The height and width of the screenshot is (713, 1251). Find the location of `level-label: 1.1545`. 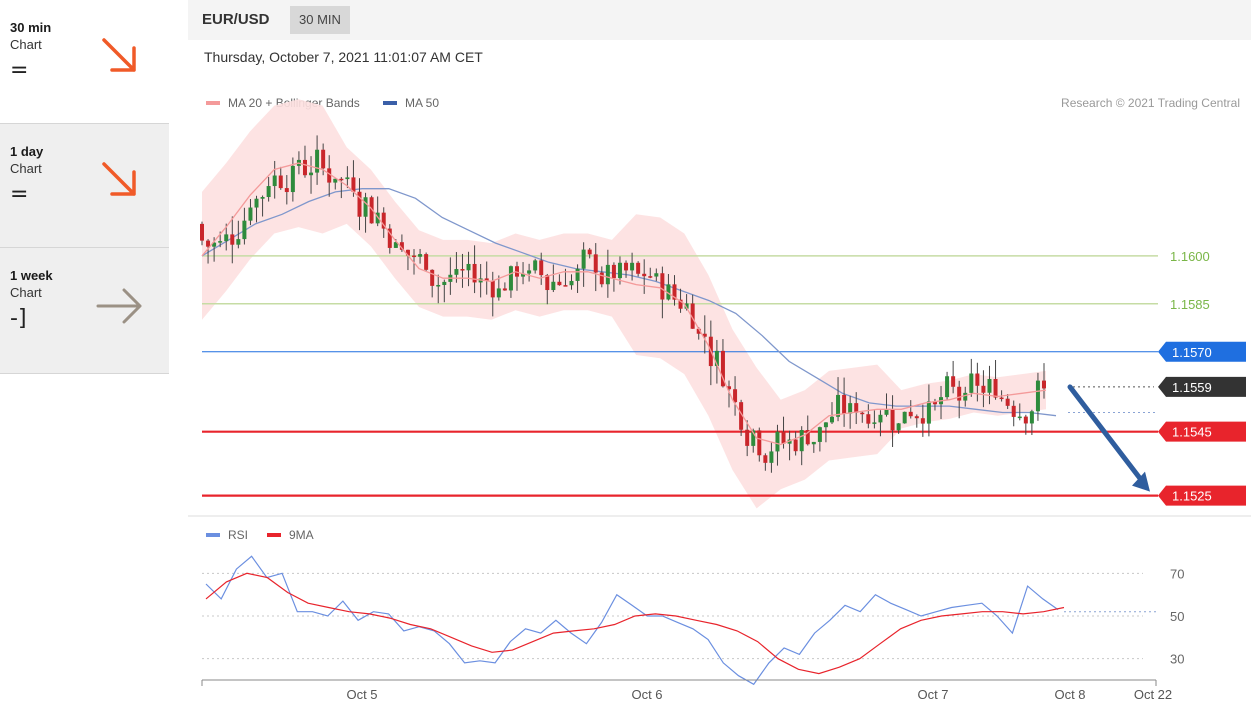

level-label: 1.1545 is located at coordinates (1192, 432).